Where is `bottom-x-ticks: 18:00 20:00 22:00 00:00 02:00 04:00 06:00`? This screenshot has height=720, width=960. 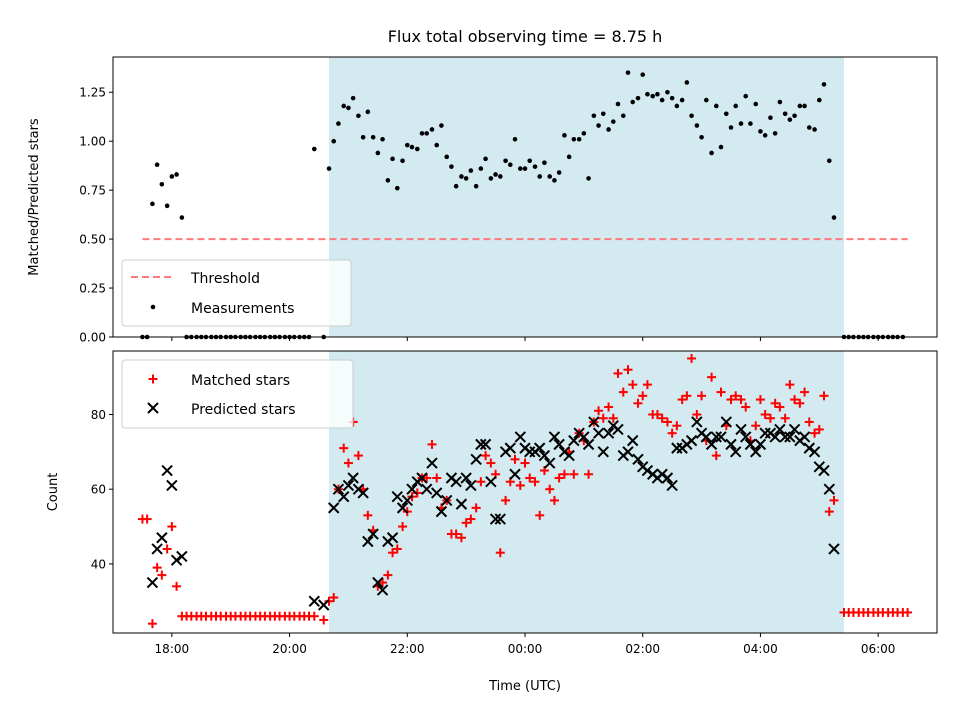 bottom-x-ticks: 18:00 20:00 22:00 00:00 02:00 04:00 06:00 is located at coordinates (525, 644).